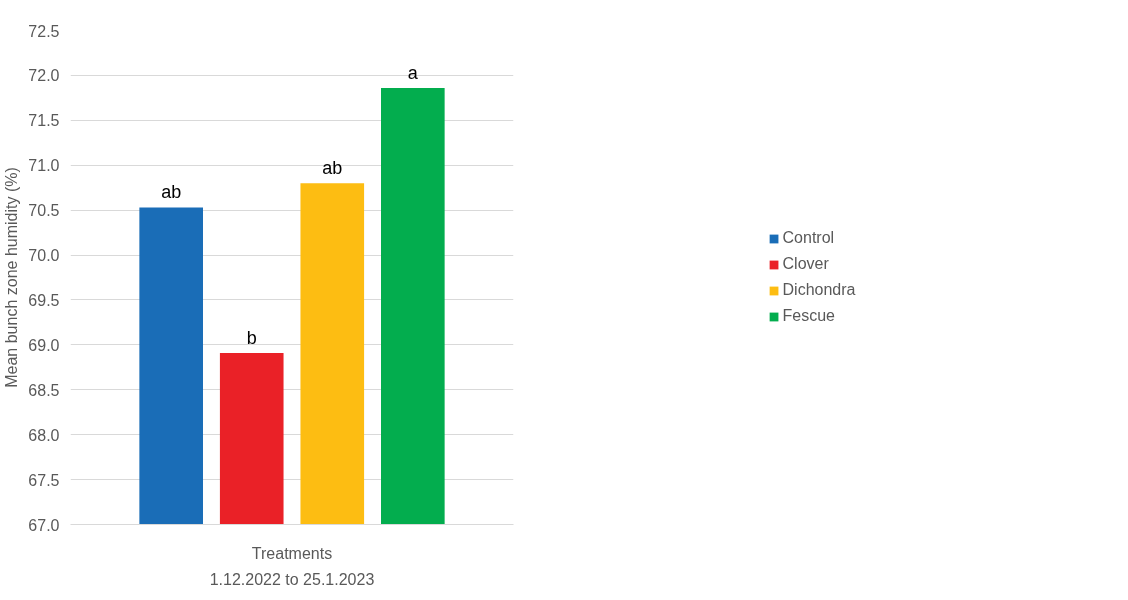  Describe the element at coordinates (12, 277) in the screenshot. I see `y-axis-title: Mean bunch zone humidity (%)` at that location.